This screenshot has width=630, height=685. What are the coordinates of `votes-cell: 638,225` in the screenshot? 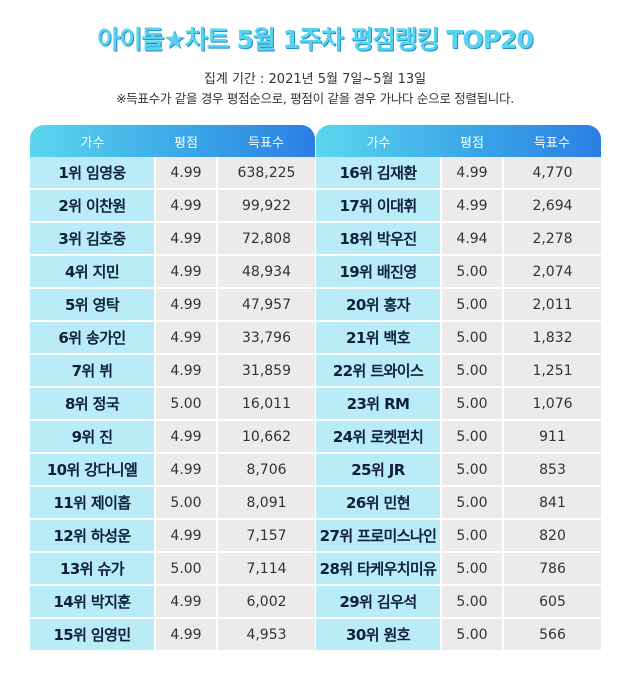 It's located at (265, 173).